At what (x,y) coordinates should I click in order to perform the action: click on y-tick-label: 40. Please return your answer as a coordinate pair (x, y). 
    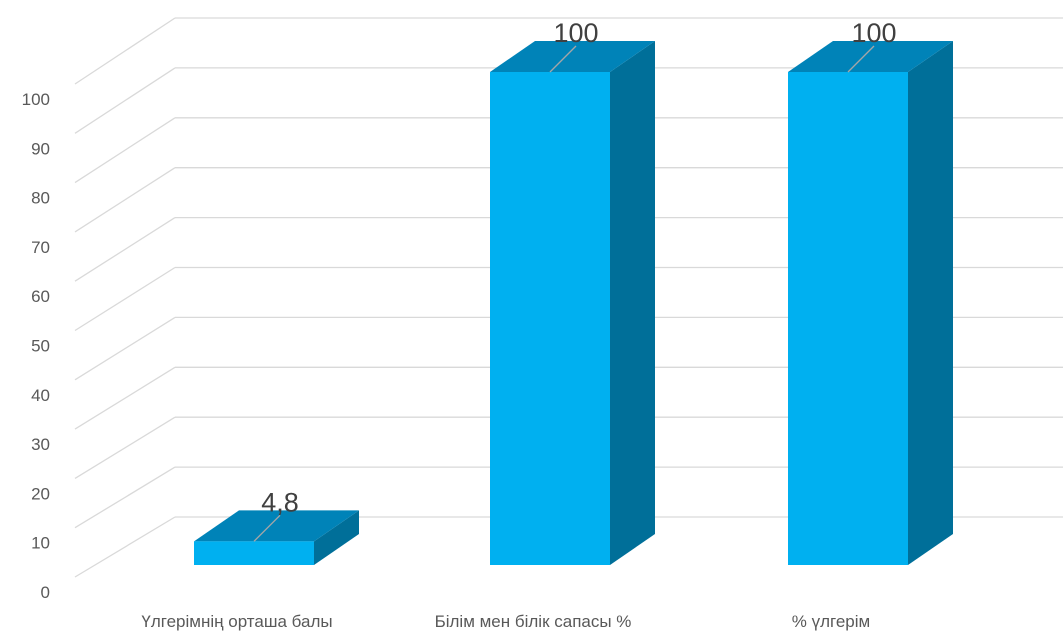
    Looking at the image, I should click on (40, 395).